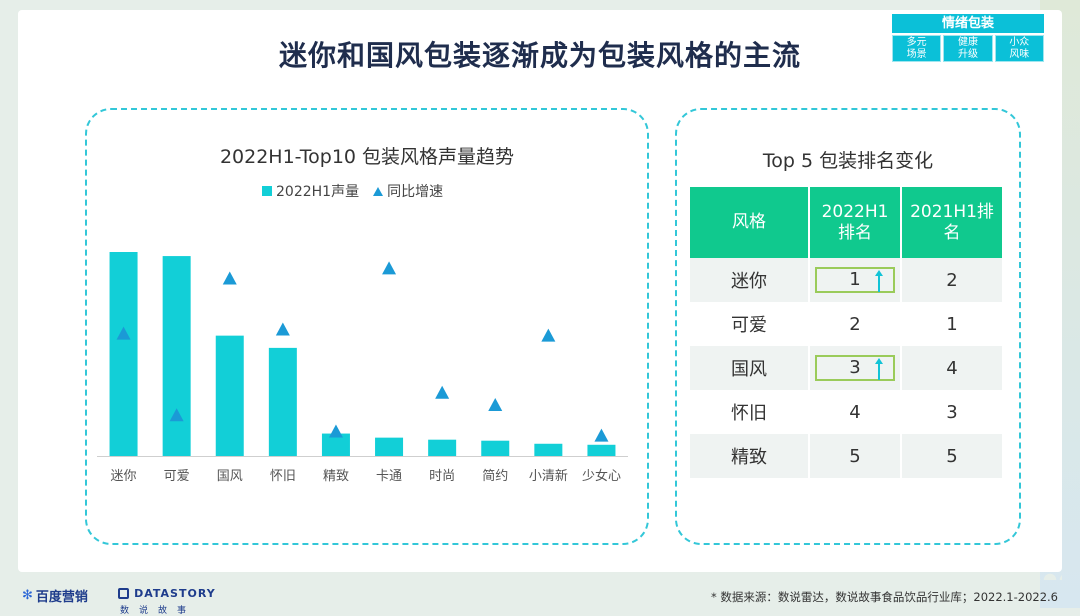 The image size is (1080, 616). I want to click on datastory-logo: DATASTORY 数说故事, so click(167, 601).